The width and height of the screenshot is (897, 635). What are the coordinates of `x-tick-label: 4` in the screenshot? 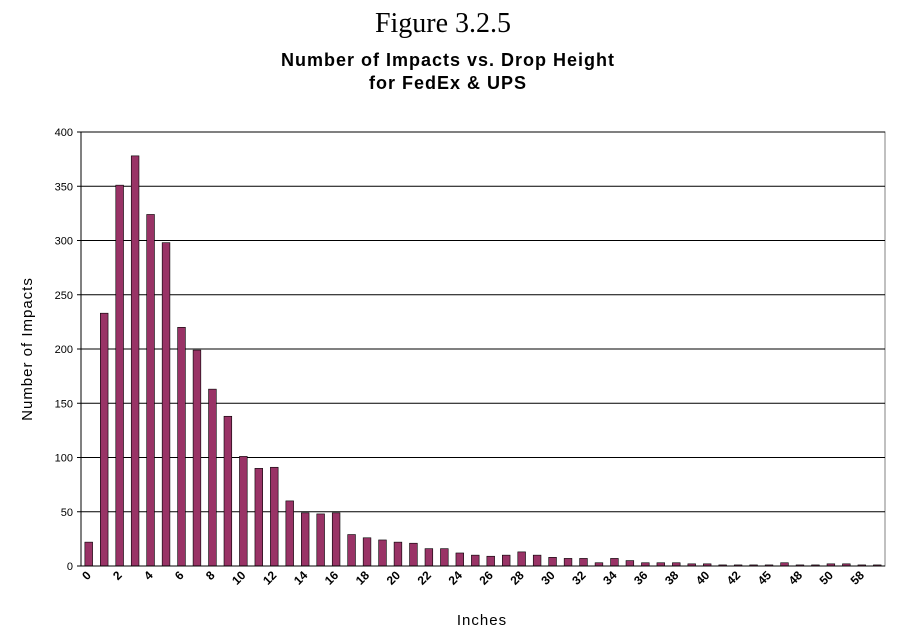 It's located at (148, 575).